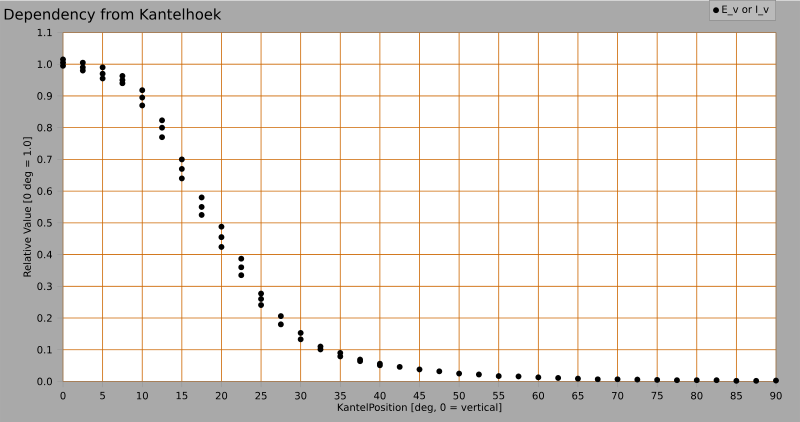 Image resolution: width=800 pixels, height=422 pixels. Describe the element at coordinates (380, 396) in the screenshot. I see `x-tick-label: 40` at that location.